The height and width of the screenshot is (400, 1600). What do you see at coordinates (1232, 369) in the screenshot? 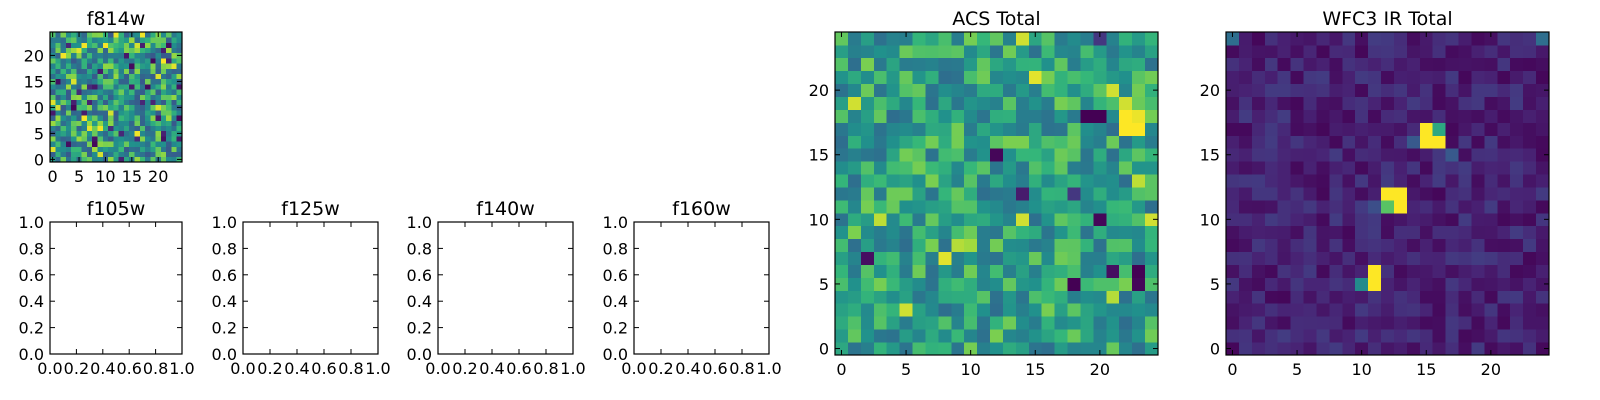
I see `x-tick-label: 0` at bounding box center [1232, 369].